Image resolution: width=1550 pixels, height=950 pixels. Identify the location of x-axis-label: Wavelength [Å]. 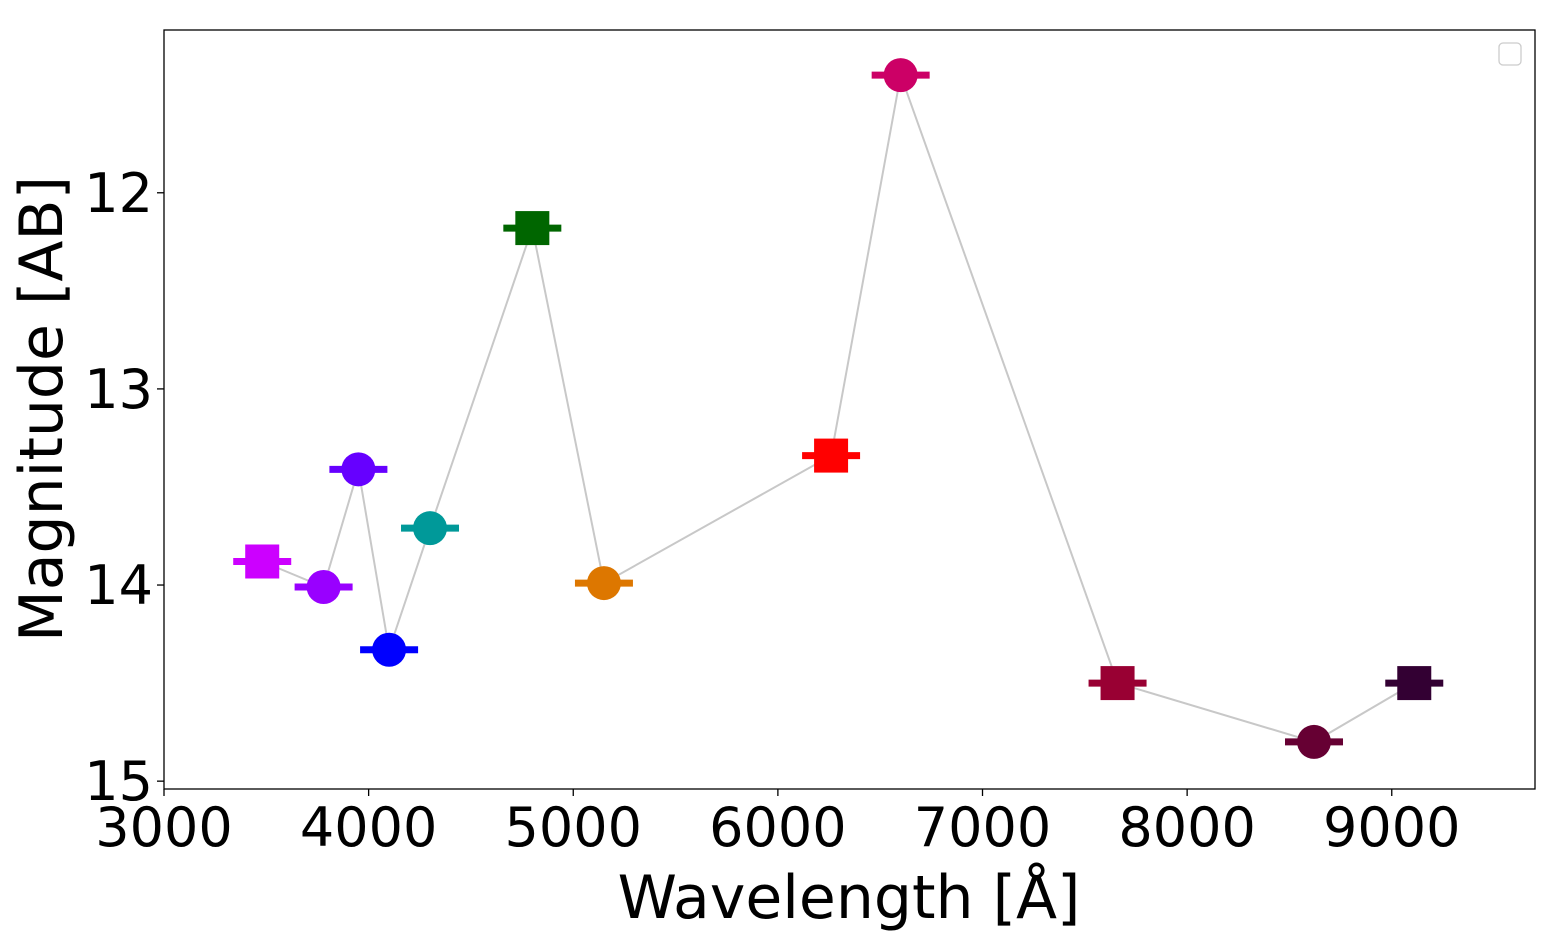
(849, 897).